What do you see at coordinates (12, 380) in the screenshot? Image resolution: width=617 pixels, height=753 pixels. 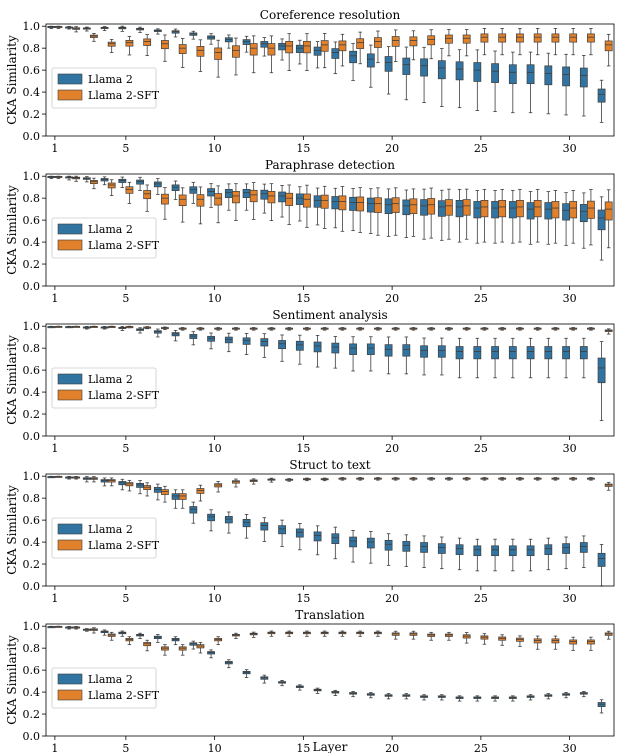 I see `y-axis-label: CKA Similarity` at bounding box center [12, 380].